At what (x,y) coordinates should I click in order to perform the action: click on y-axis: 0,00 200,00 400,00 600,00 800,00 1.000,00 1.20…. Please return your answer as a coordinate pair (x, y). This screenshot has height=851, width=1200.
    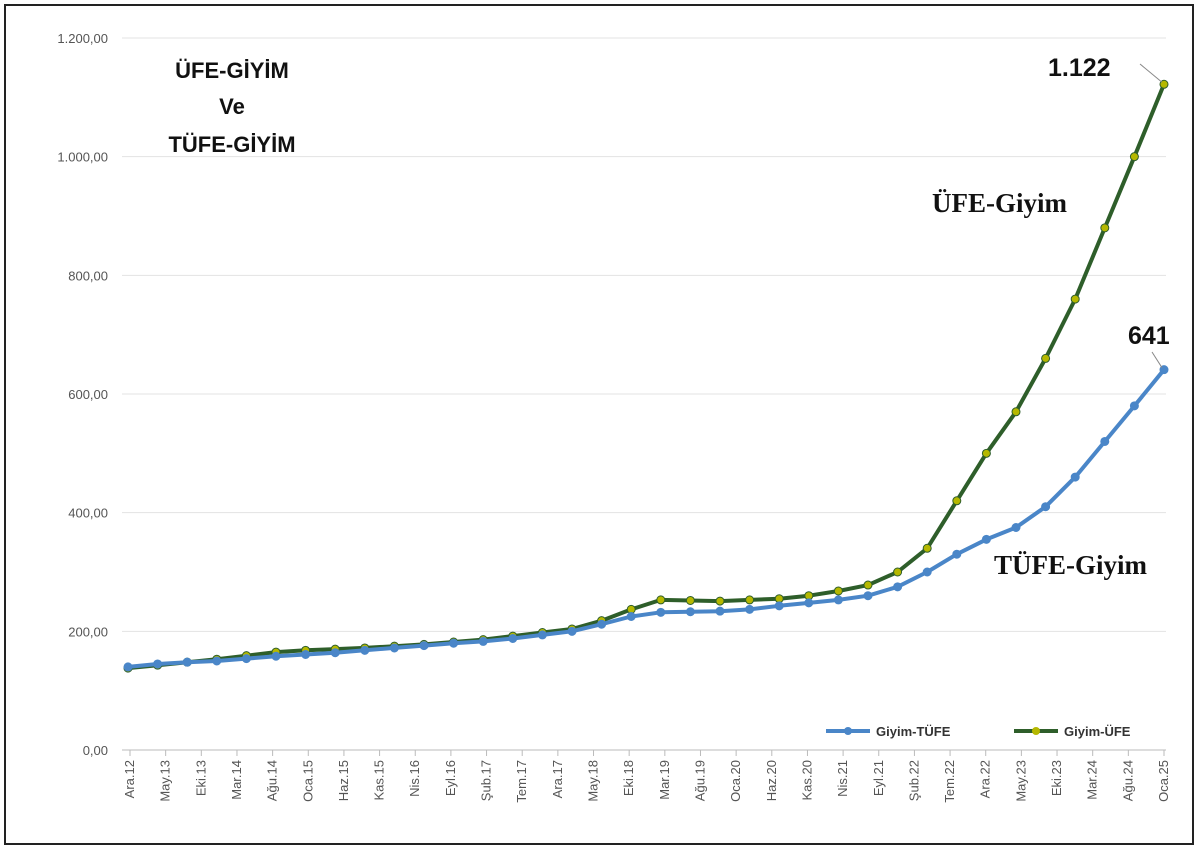
    Looking at the image, I should click on (82, 394).